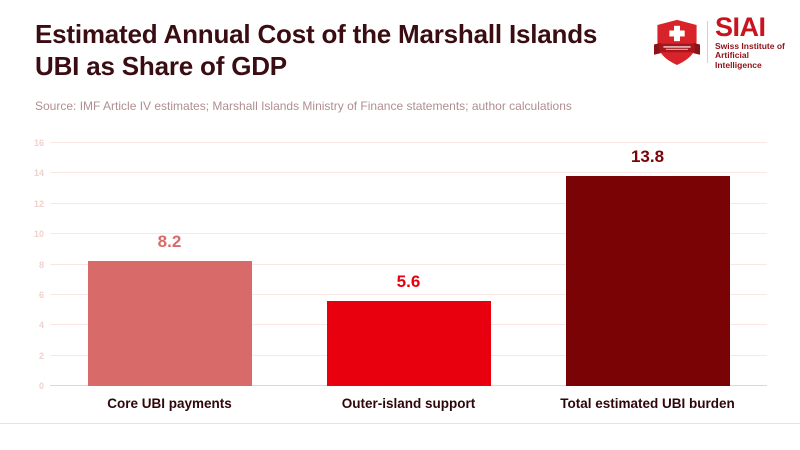 Image resolution: width=800 pixels, height=450 pixels. What do you see at coordinates (740, 26) in the screenshot?
I see `logo-acronym: SIAI` at bounding box center [740, 26].